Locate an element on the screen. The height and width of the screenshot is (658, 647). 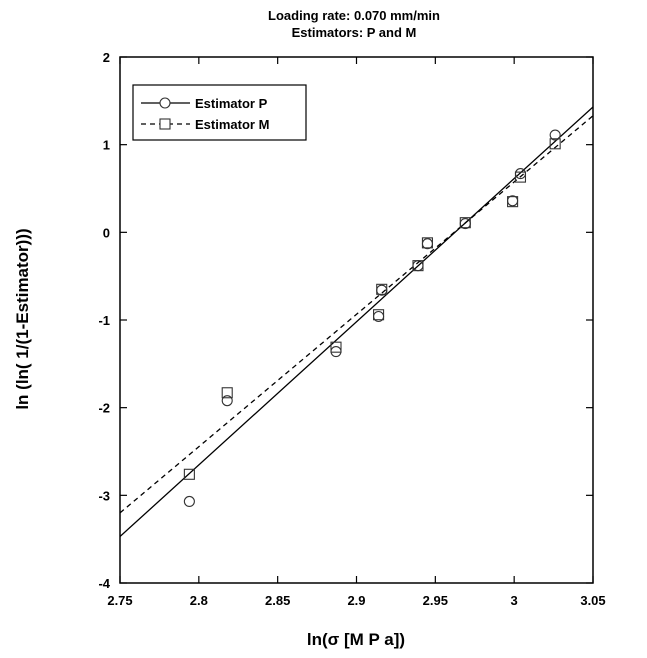
y-tick-label: -1 is located at coordinates (104, 320).